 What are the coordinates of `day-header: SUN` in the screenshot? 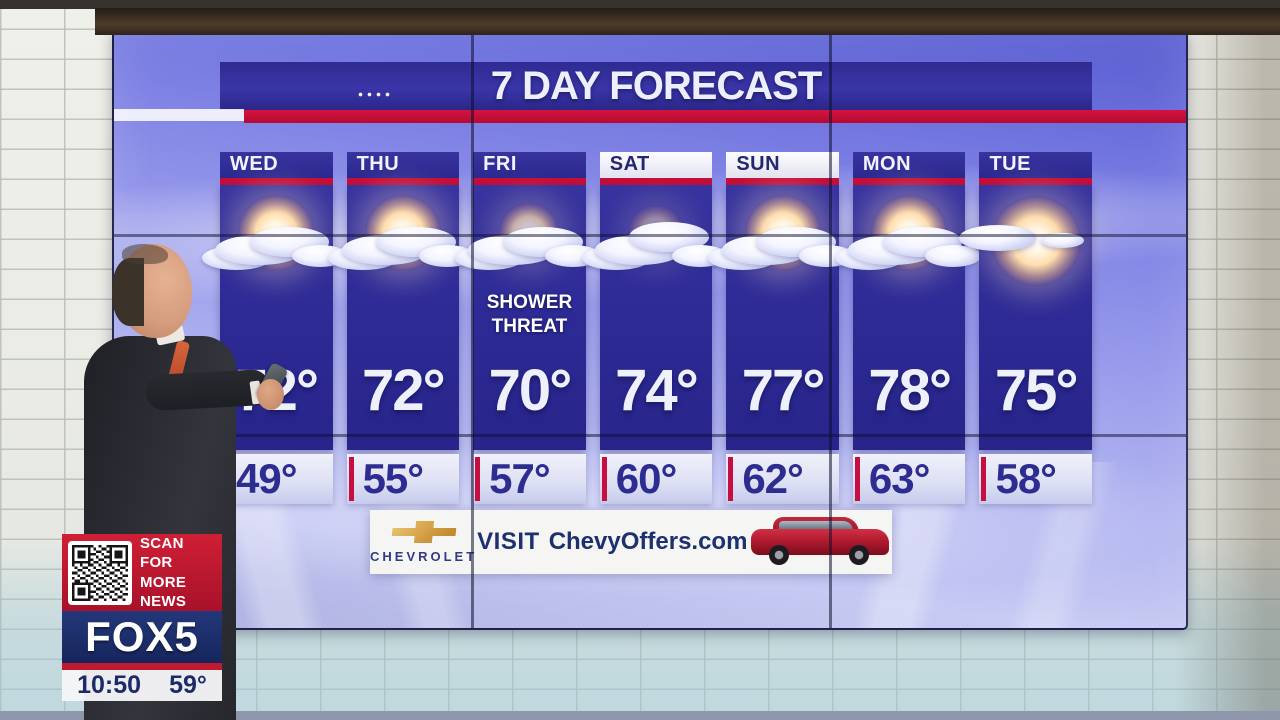 It's located at (782, 165).